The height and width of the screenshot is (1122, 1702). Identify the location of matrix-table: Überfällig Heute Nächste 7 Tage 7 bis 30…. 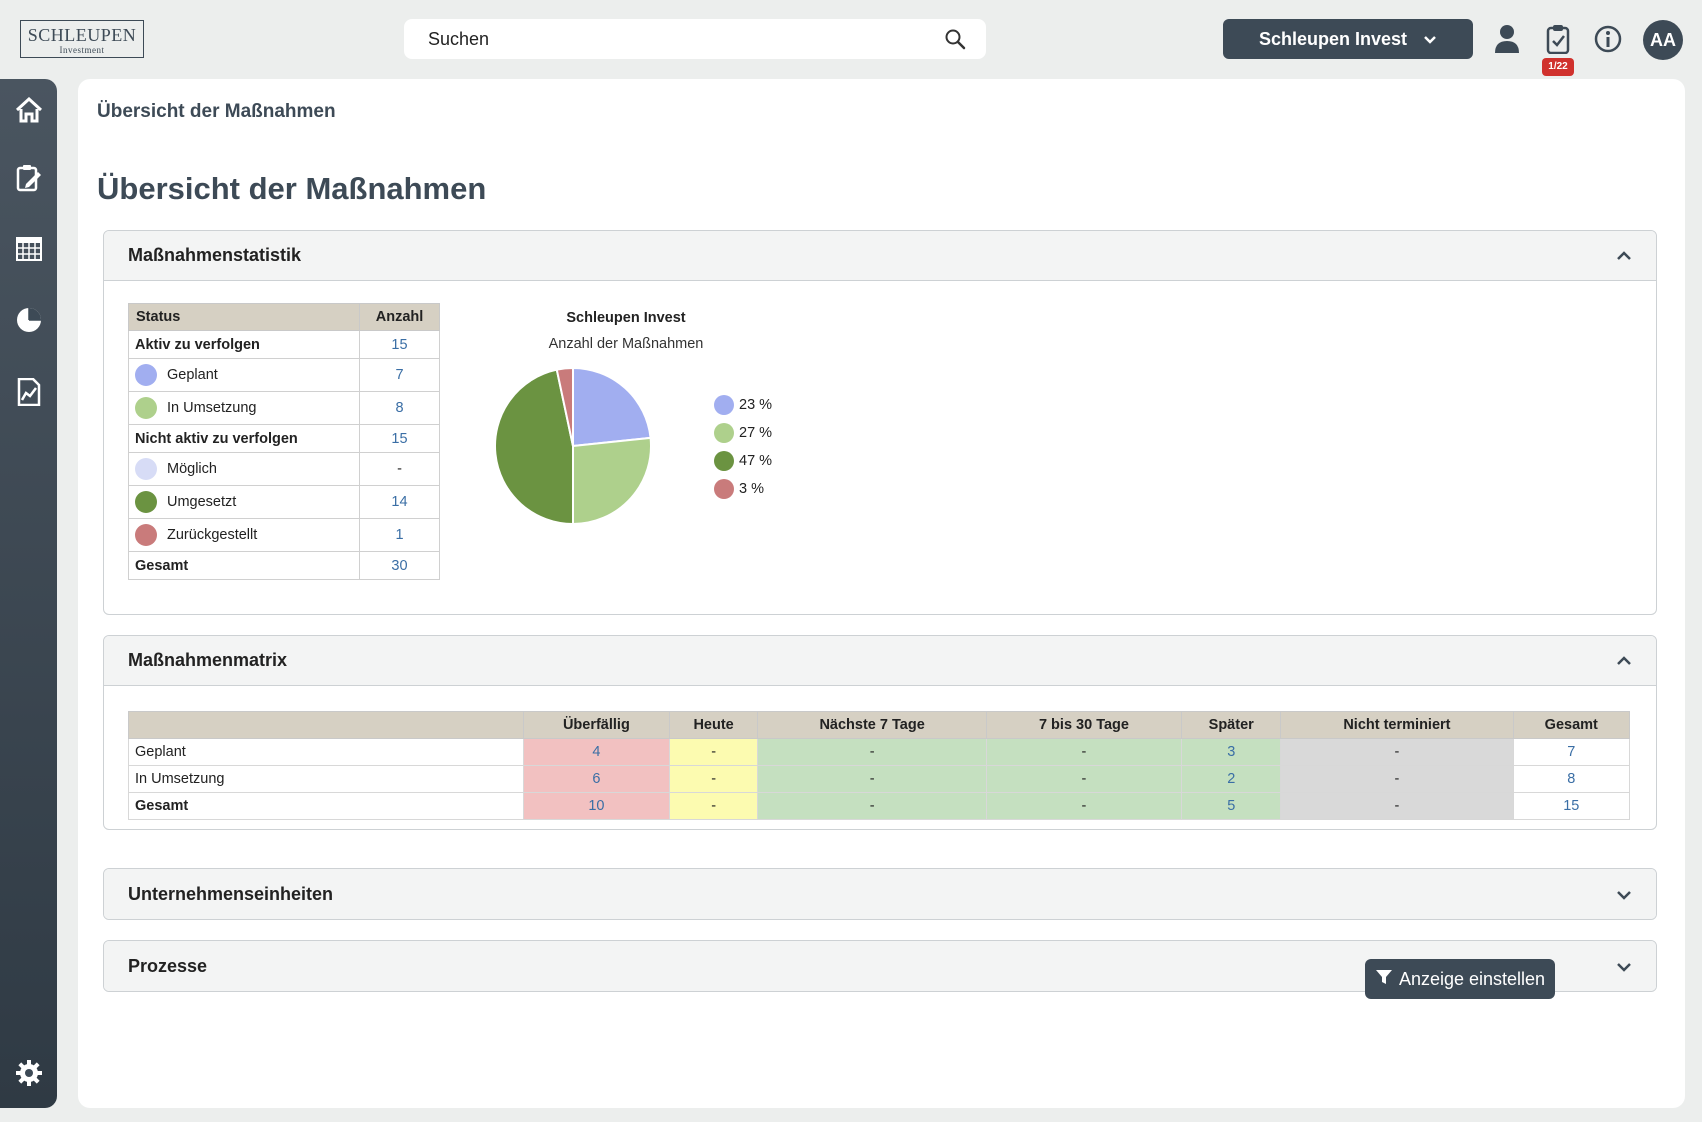
(879, 765).